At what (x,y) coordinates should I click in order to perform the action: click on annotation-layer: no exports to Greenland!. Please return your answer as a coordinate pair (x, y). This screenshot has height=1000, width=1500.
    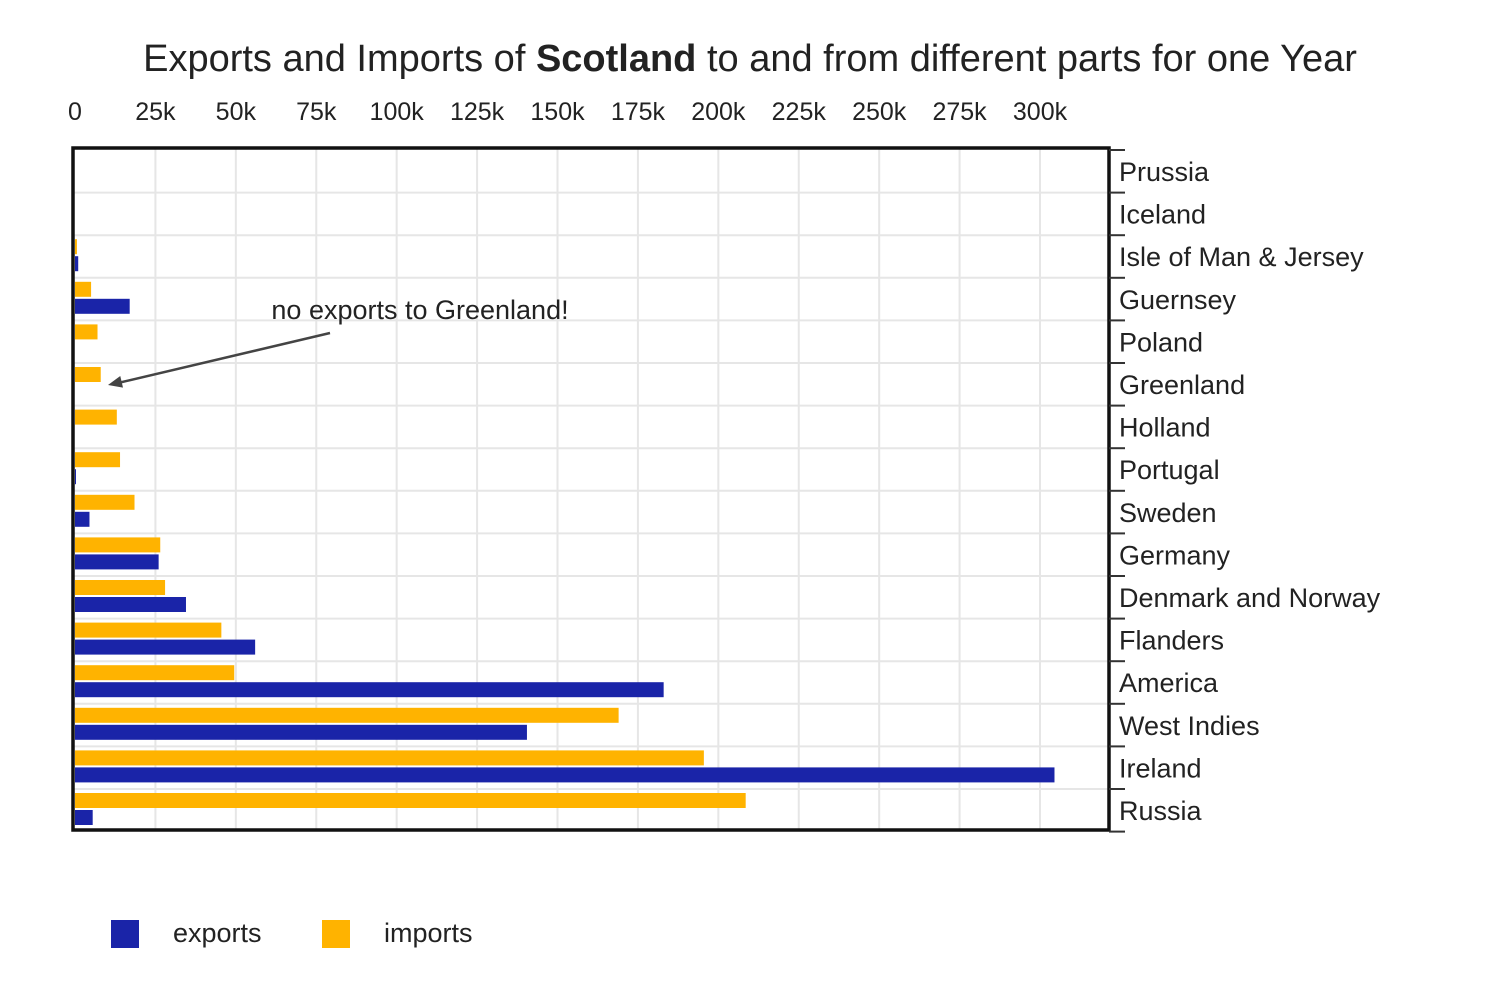
    Looking at the image, I should click on (338, 341).